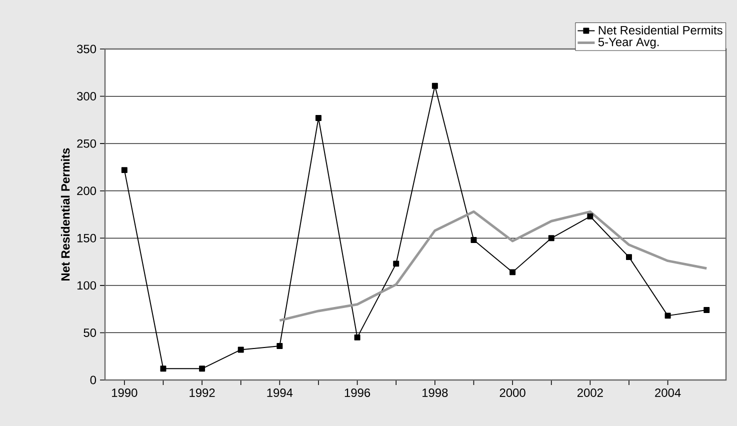 This screenshot has height=426, width=737. I want to click on y-tick-label: 100, so click(86, 285).